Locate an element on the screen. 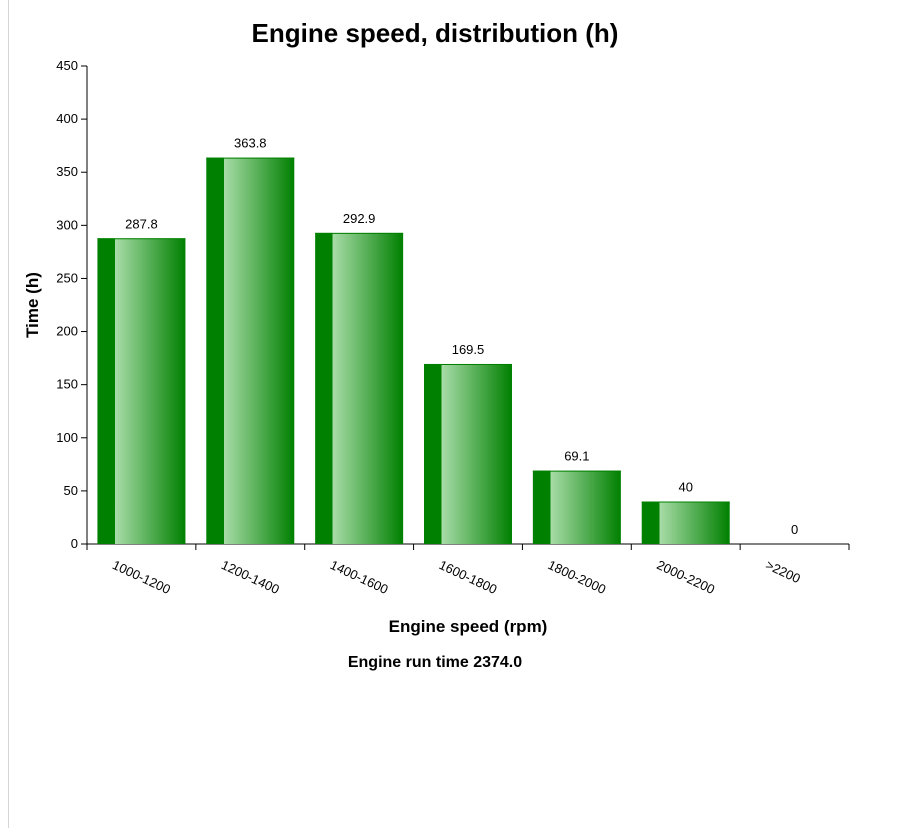  x-tick-label: 1000-1200 is located at coordinates (141, 577).